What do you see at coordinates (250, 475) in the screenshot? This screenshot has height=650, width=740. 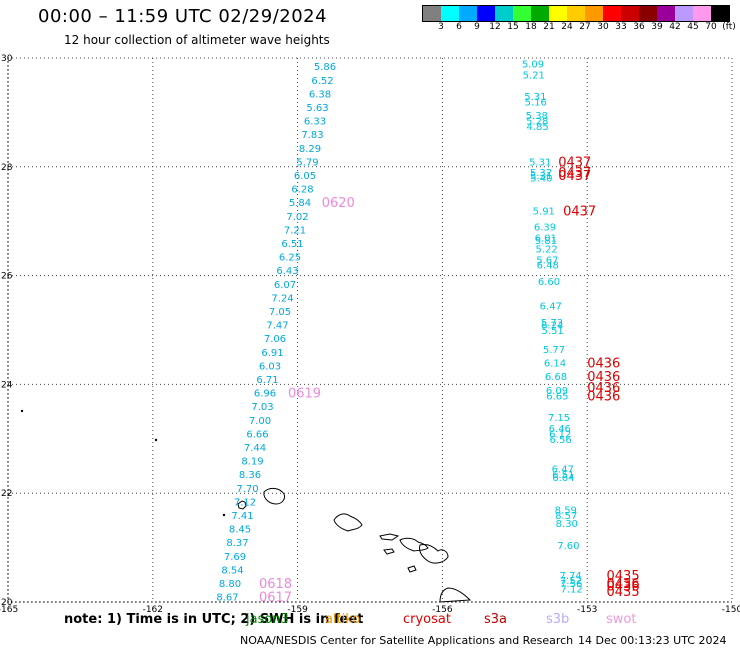 I see `wave-height-label: 8.36` at bounding box center [250, 475].